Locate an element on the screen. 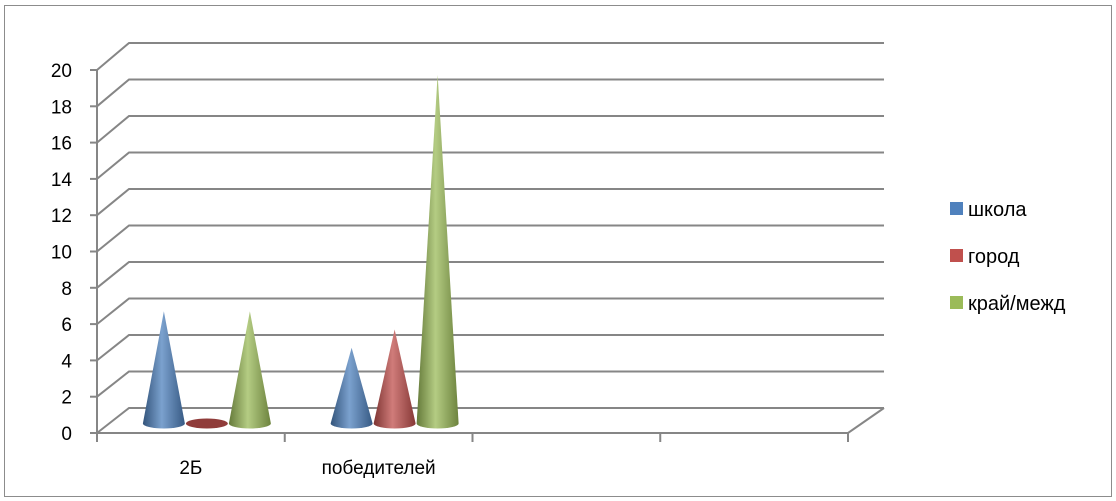  y-tick-label: 0 is located at coordinates (66, 434).